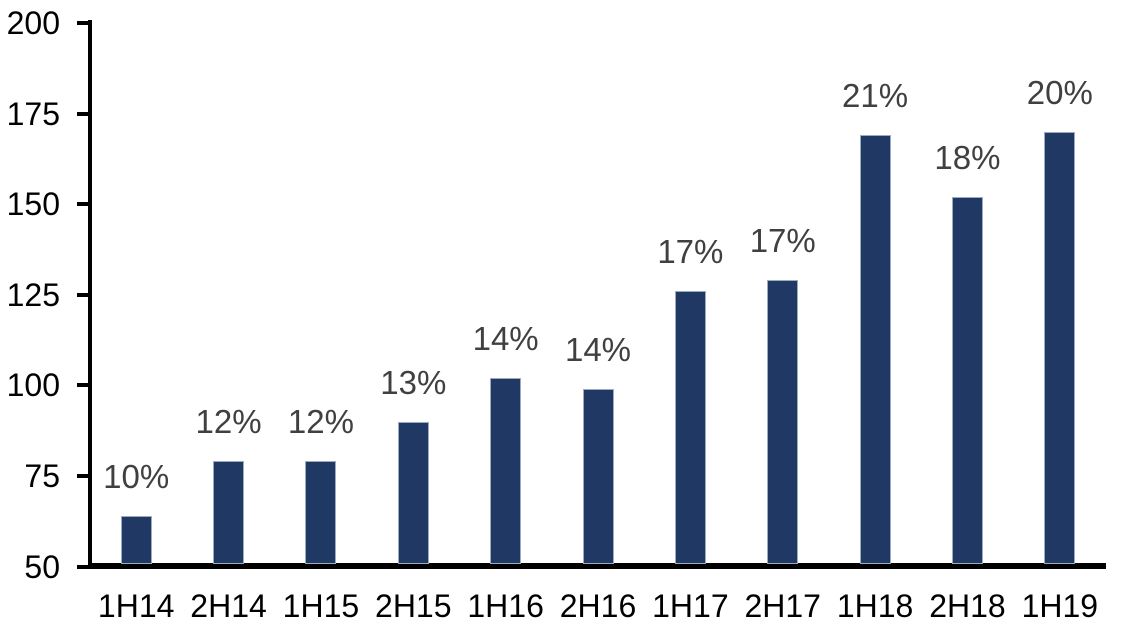  I want to click on x-axis-tick-label: 1H19, so click(1060, 606).